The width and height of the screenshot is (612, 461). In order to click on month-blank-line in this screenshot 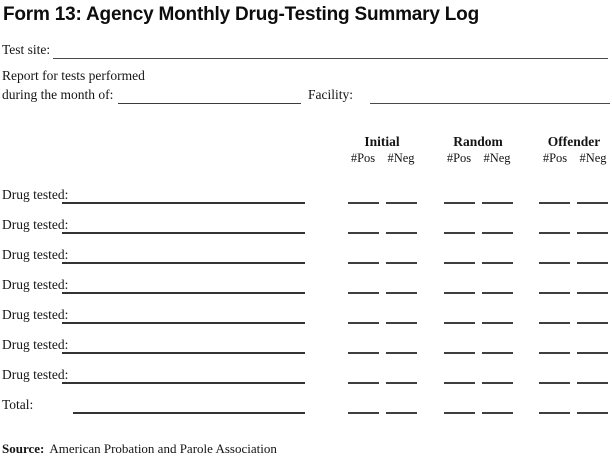, I will do `click(209, 96)`.